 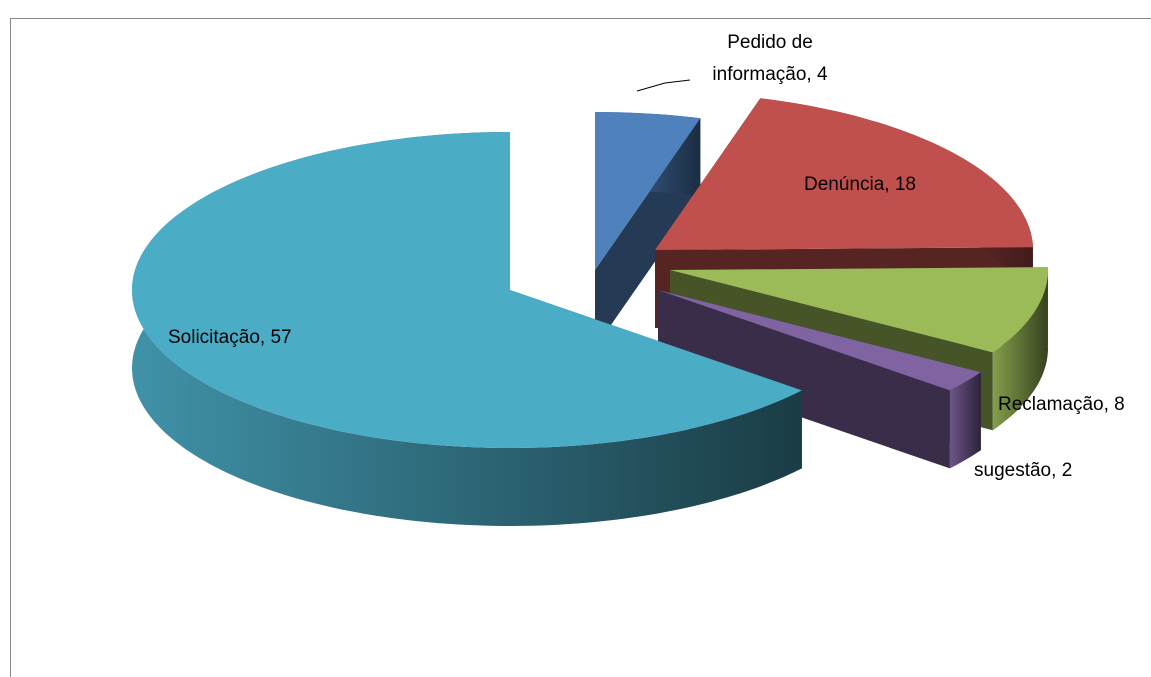 What do you see at coordinates (1012, 470) in the screenshot?
I see `category-name: sugestão` at bounding box center [1012, 470].